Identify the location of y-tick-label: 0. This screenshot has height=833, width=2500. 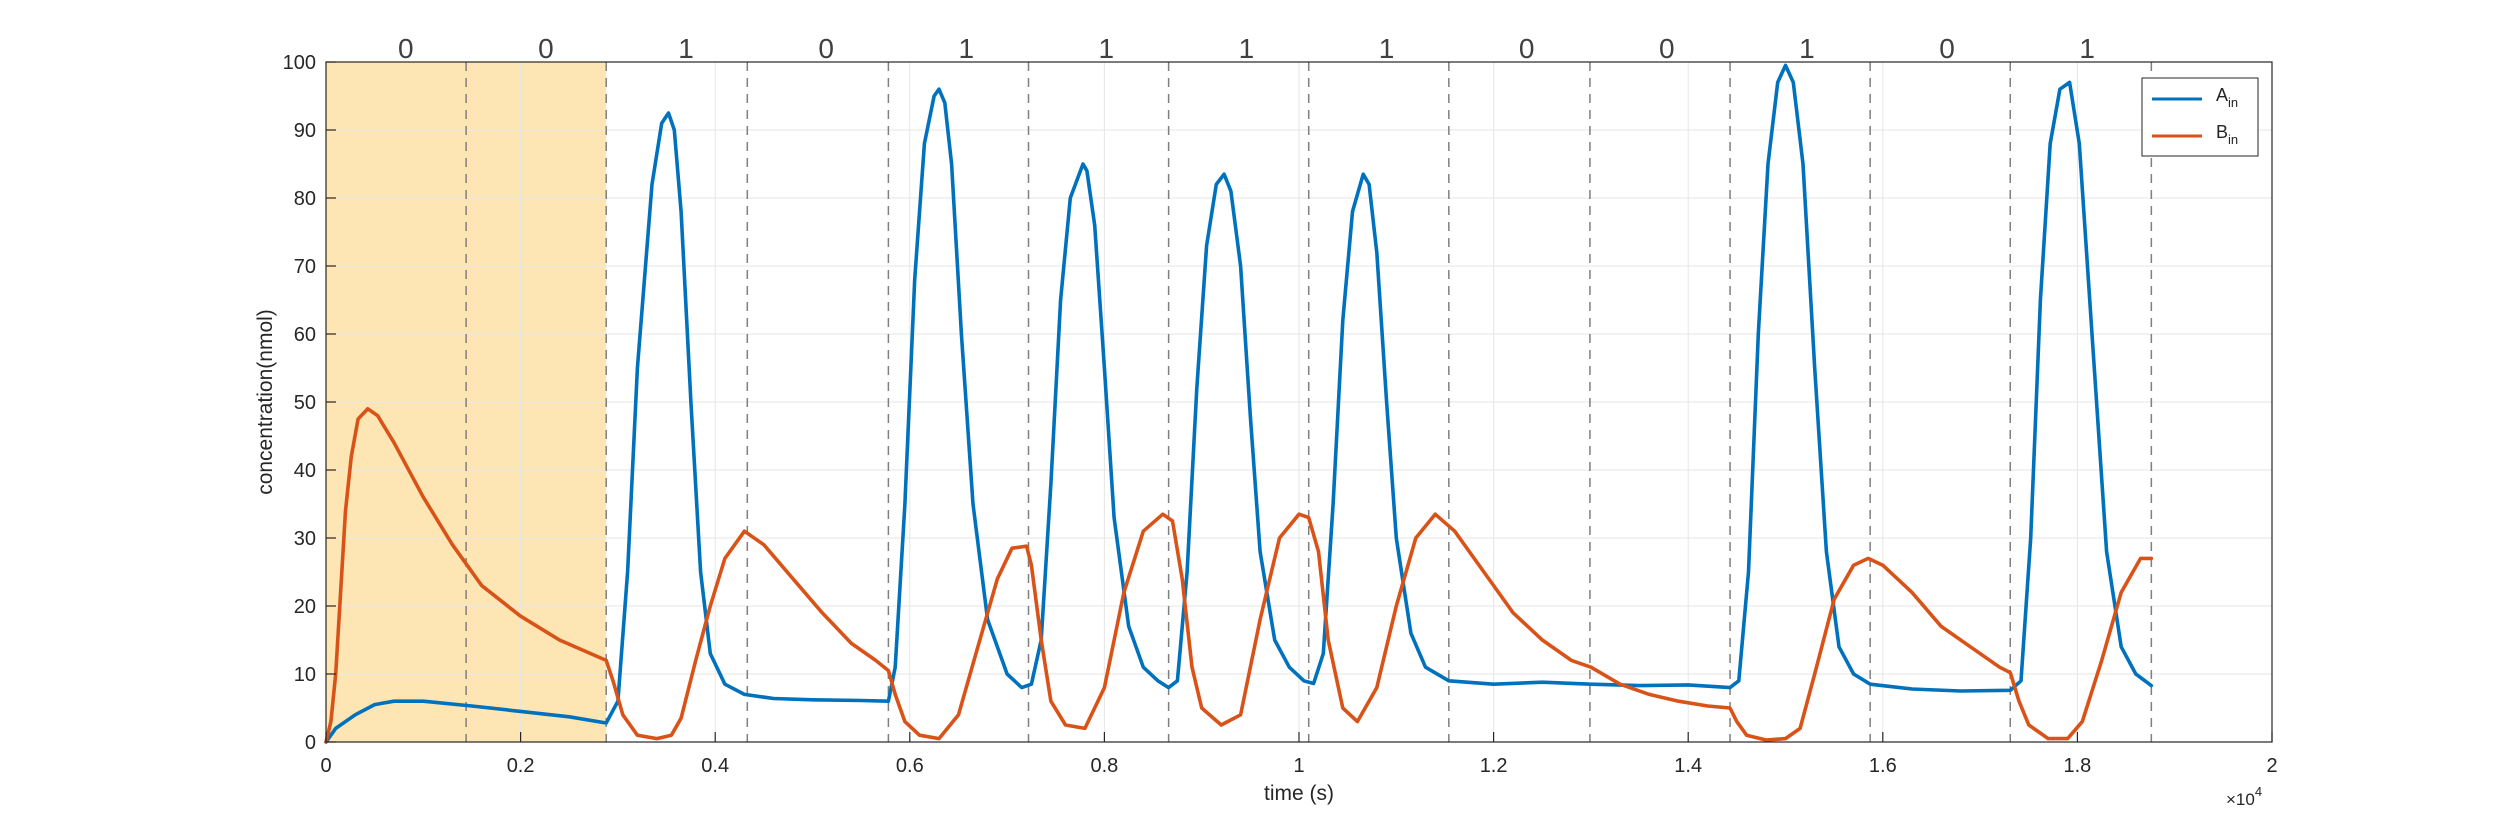
(310, 743).